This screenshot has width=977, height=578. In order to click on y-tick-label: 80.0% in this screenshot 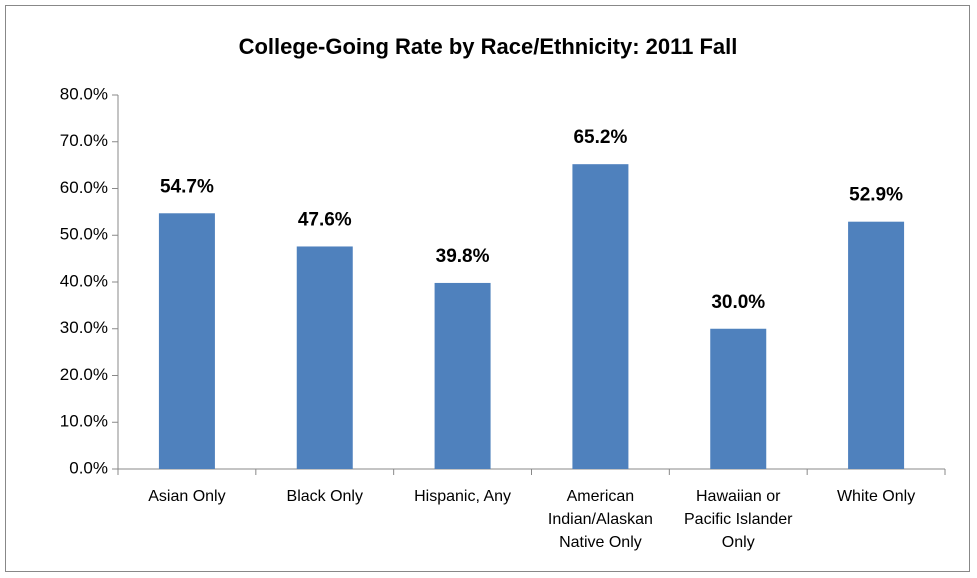, I will do `click(84, 93)`.